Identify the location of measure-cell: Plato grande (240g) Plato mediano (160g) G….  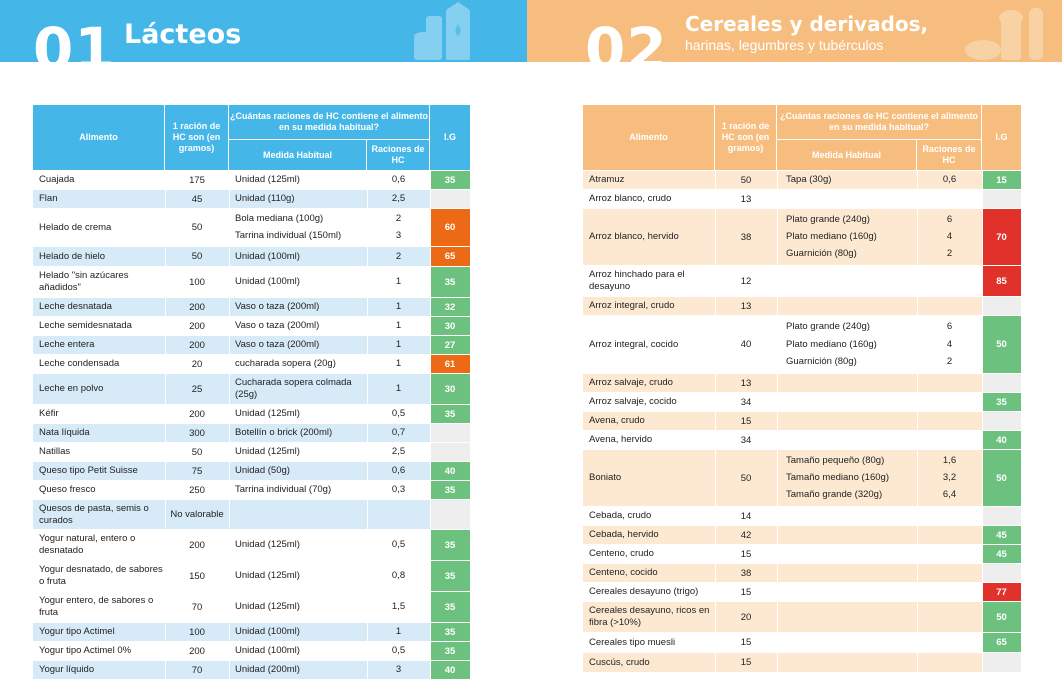
(847, 237).